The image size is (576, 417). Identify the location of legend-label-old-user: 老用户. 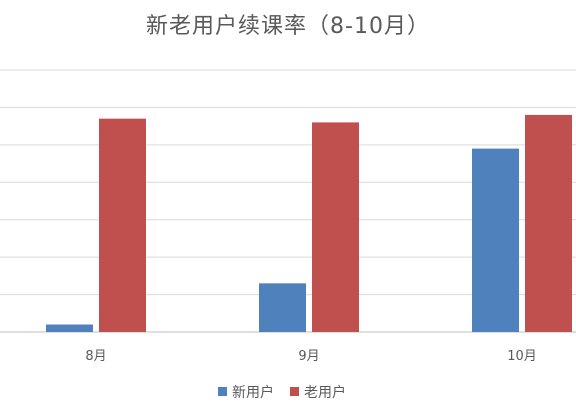
(325, 392).